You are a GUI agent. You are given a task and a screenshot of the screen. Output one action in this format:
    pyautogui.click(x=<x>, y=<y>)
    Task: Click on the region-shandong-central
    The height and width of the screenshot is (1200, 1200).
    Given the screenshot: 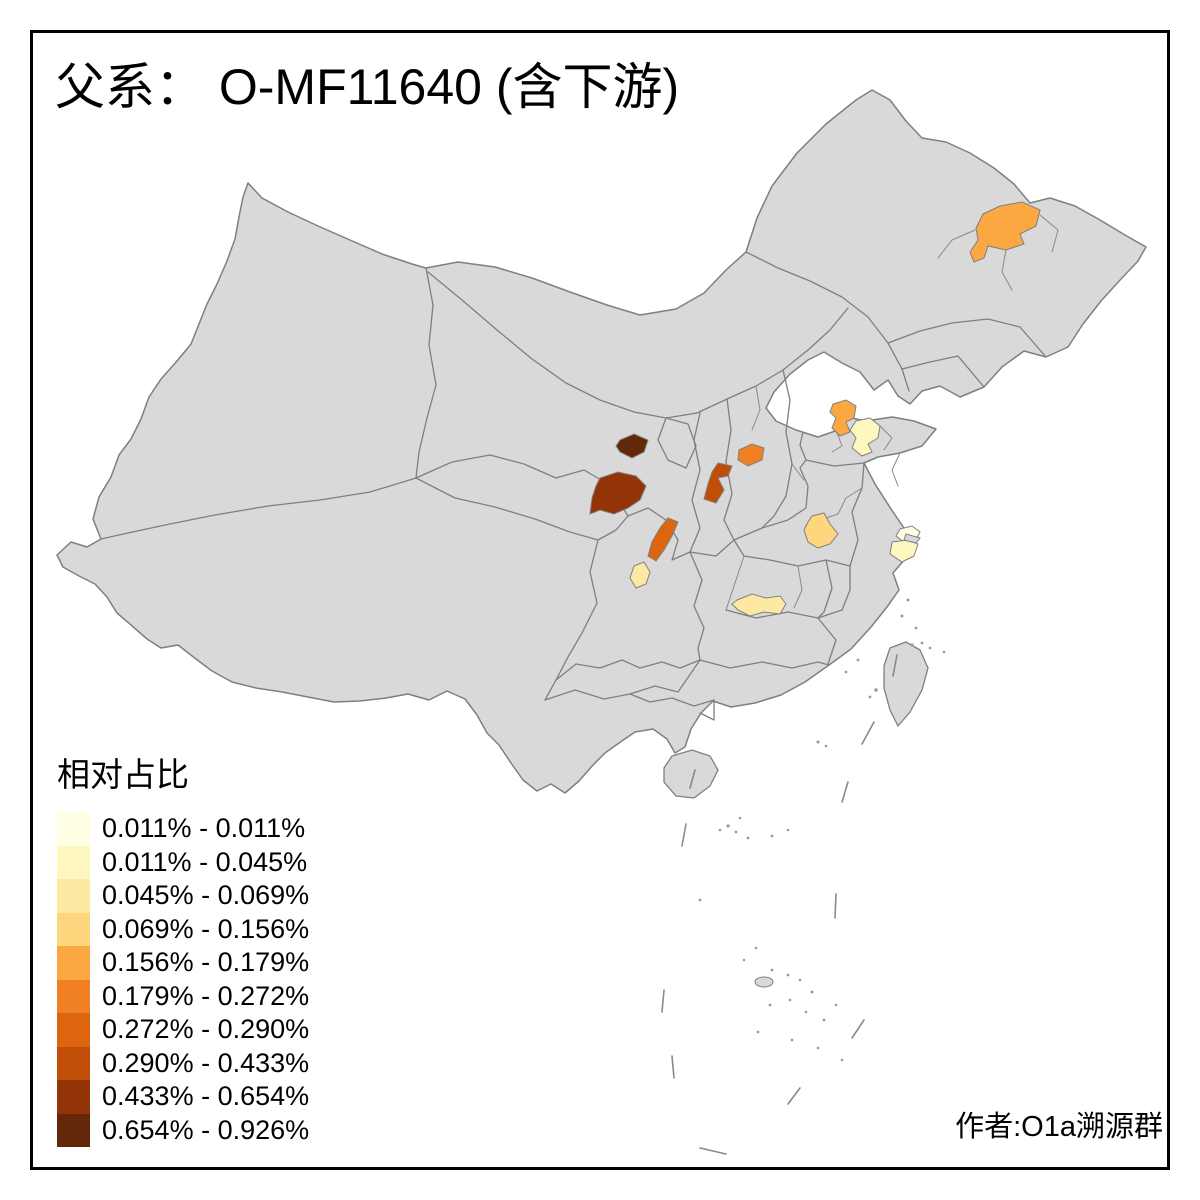 What is the action you would take?
    pyautogui.click(x=865, y=437)
    